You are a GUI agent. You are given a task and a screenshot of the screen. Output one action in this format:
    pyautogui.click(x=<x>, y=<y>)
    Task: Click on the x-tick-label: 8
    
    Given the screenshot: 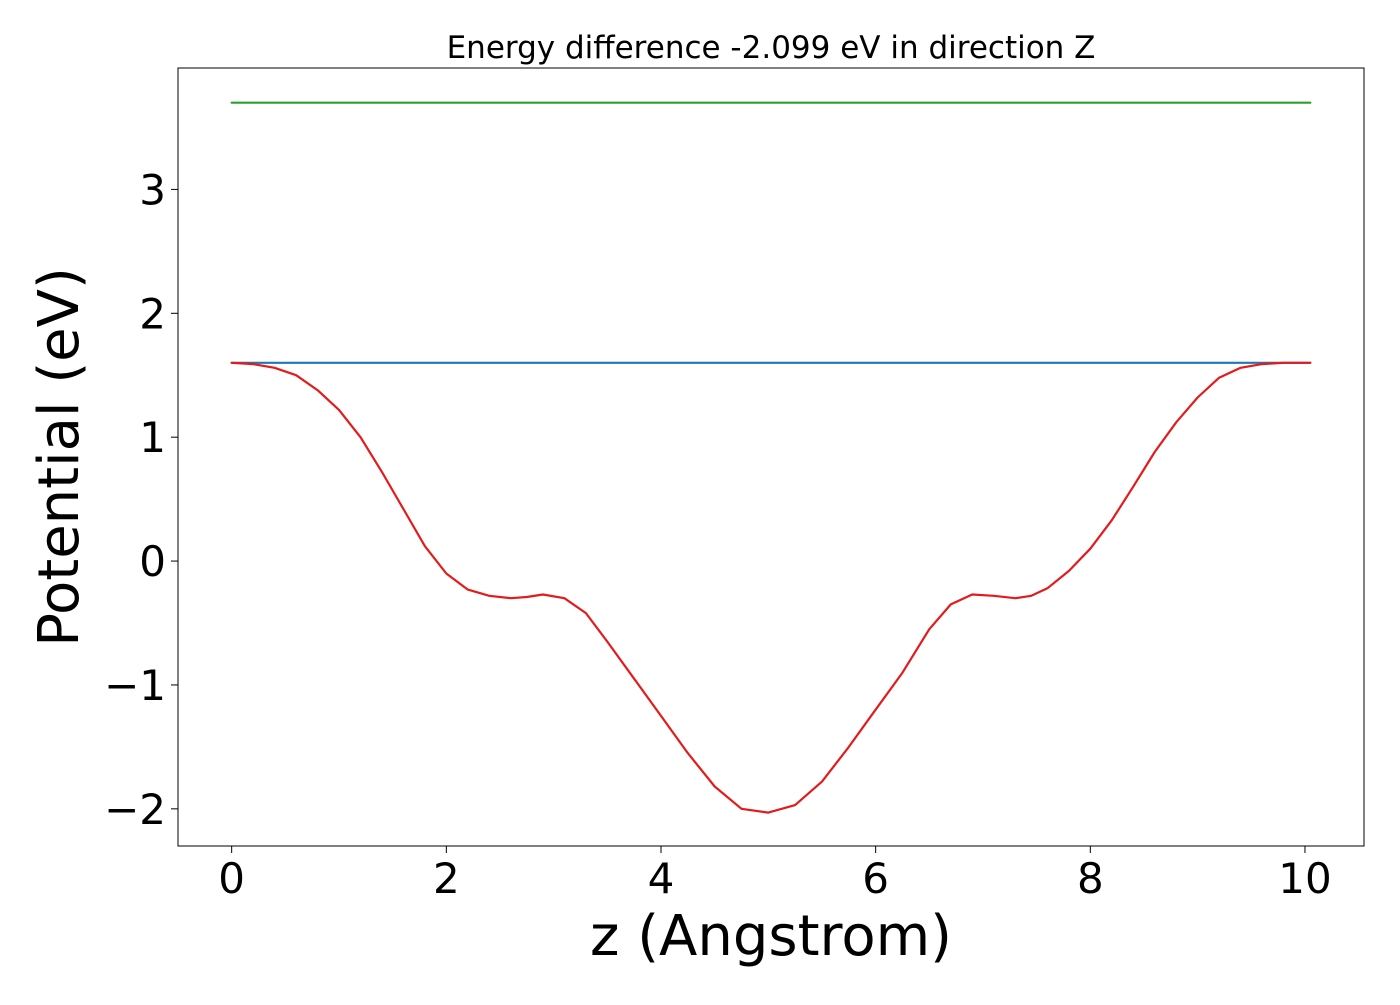 What is the action you would take?
    pyautogui.click(x=1090, y=878)
    